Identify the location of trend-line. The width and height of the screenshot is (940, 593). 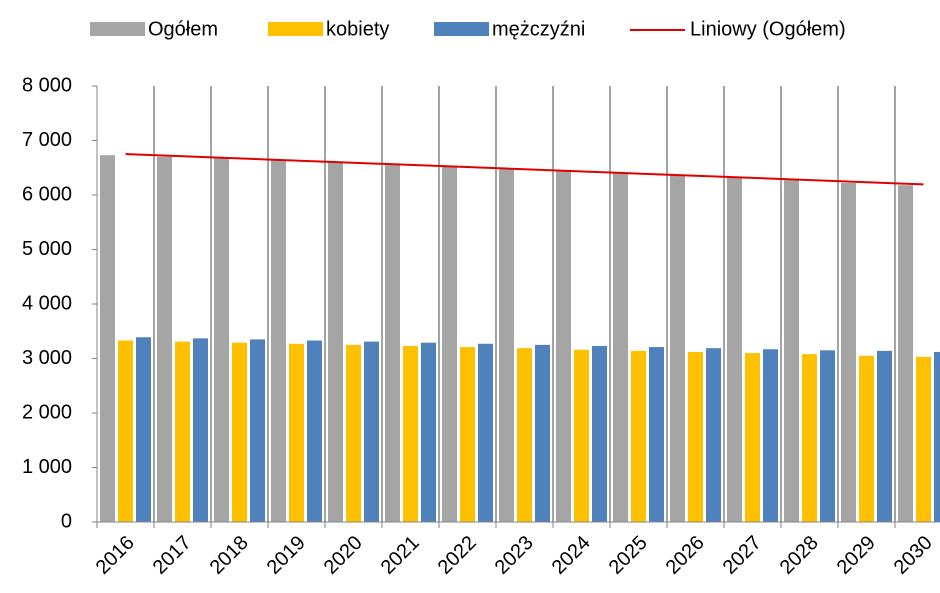
(524, 169).